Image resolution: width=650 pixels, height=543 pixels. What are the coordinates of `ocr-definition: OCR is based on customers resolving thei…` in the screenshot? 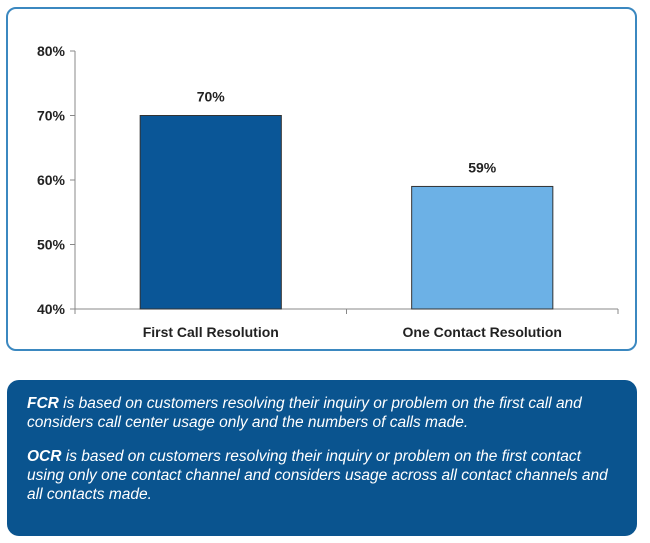 It's located at (323, 475).